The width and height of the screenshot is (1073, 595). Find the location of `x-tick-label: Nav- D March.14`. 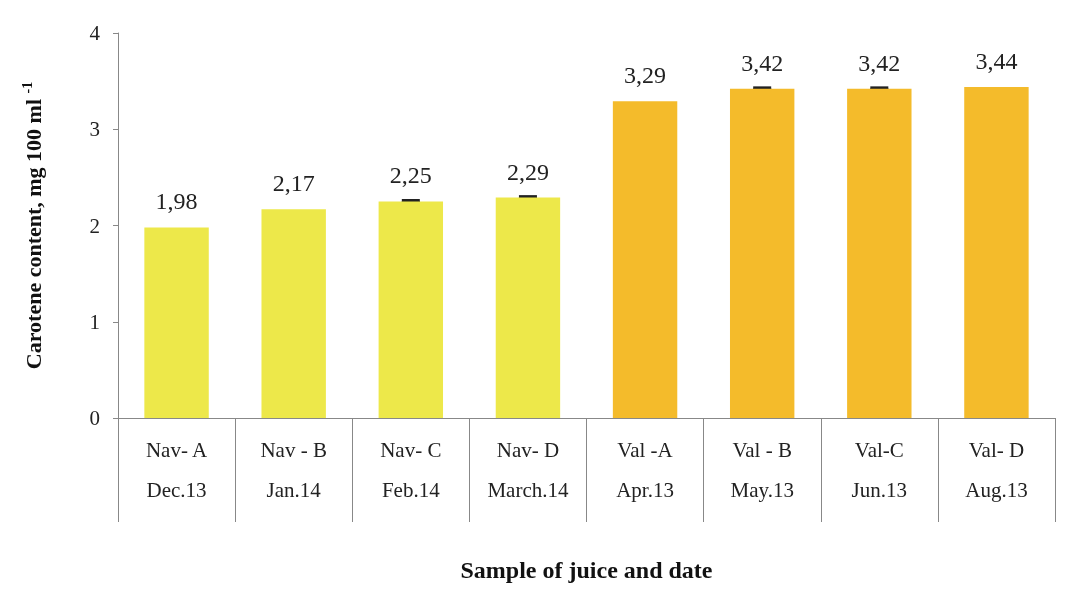

x-tick-label: Nav- D March.14 is located at coordinates (528, 470).